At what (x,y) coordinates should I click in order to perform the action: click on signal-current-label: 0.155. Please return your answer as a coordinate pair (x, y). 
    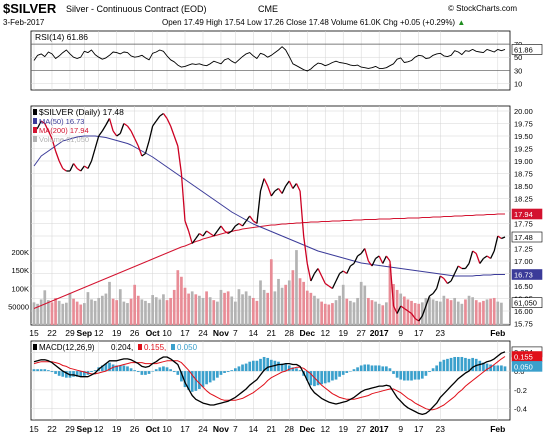
    Looking at the image, I should click on (523, 357).